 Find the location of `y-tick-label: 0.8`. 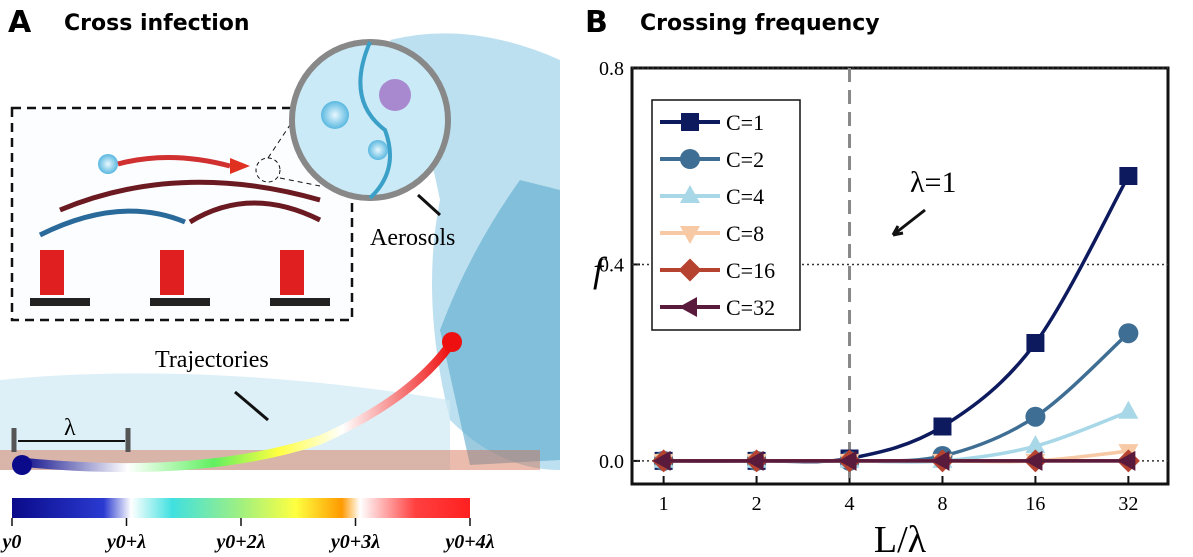

y-tick-label: 0.8 is located at coordinates (611, 69).